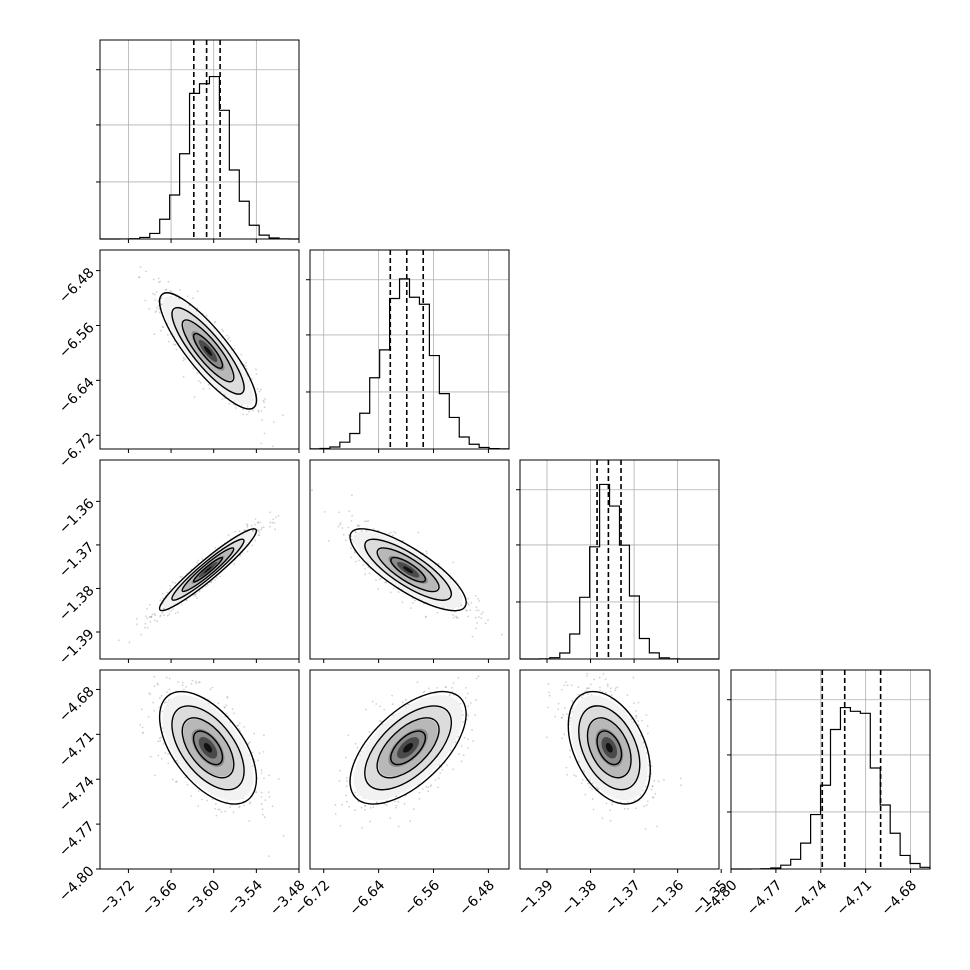  What do you see at coordinates (619, 571) in the screenshot?
I see `histogram-step` at bounding box center [619, 571].